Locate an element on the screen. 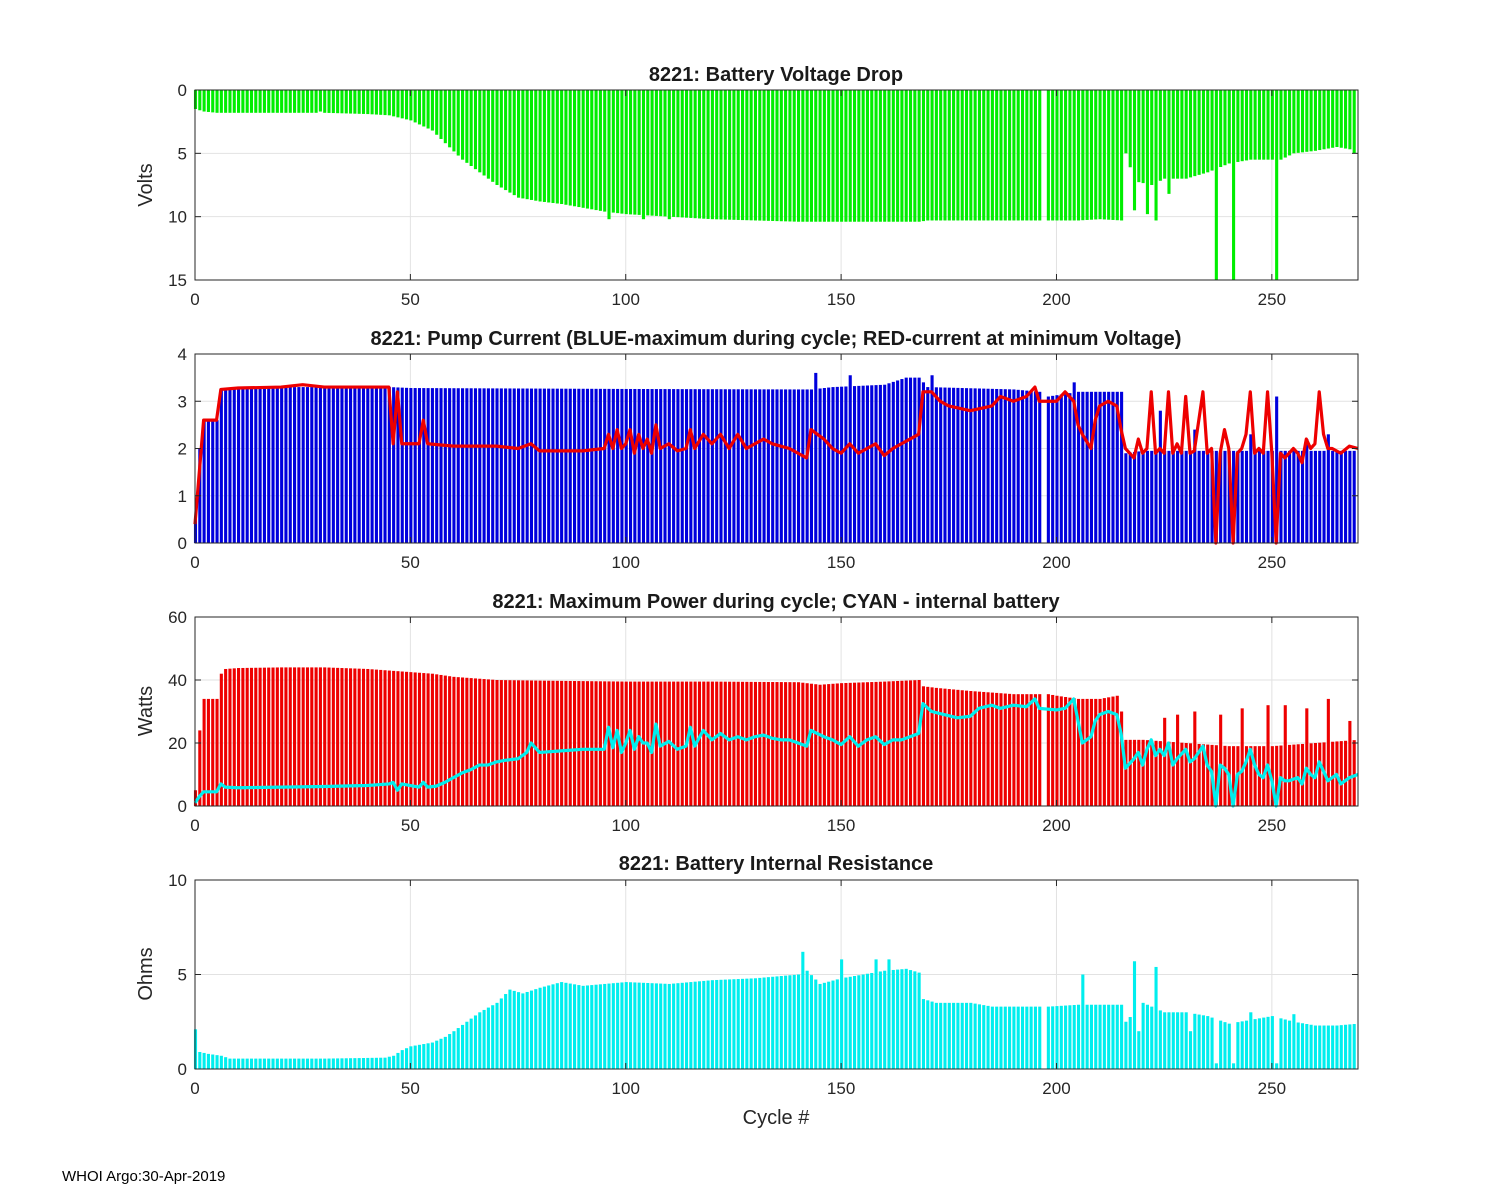  x-tick-label: 50 is located at coordinates (410, 562).